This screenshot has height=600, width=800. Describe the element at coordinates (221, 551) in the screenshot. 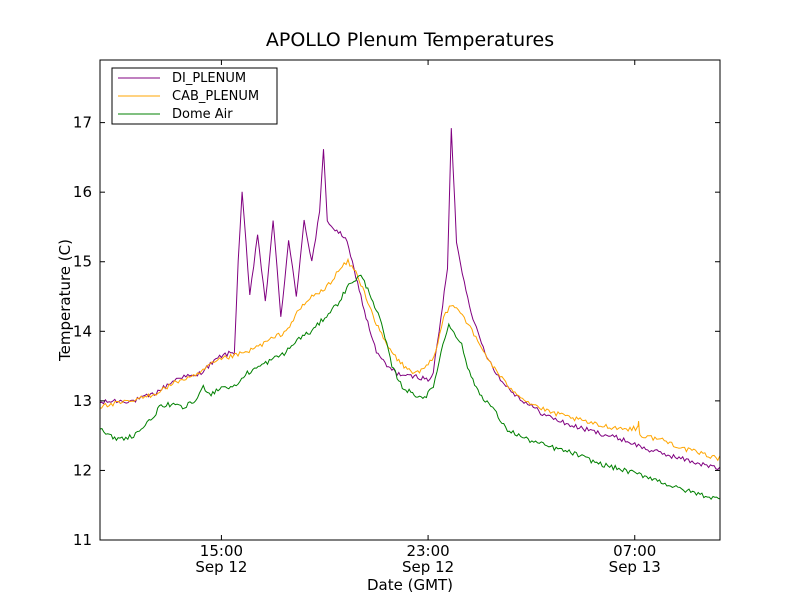

I see `x-tick-time-label: 15:00` at that location.